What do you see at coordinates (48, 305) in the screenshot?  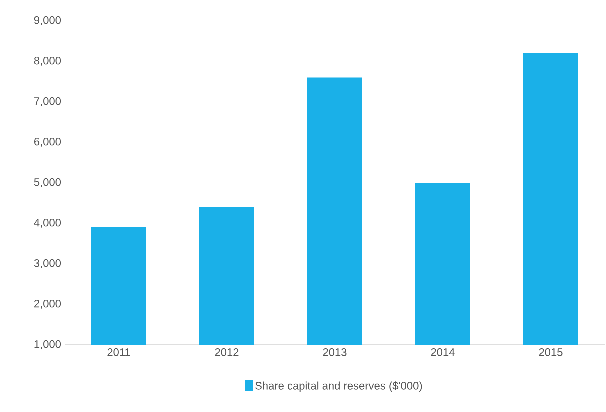 I see `y-tick-label: 2,000` at bounding box center [48, 305].